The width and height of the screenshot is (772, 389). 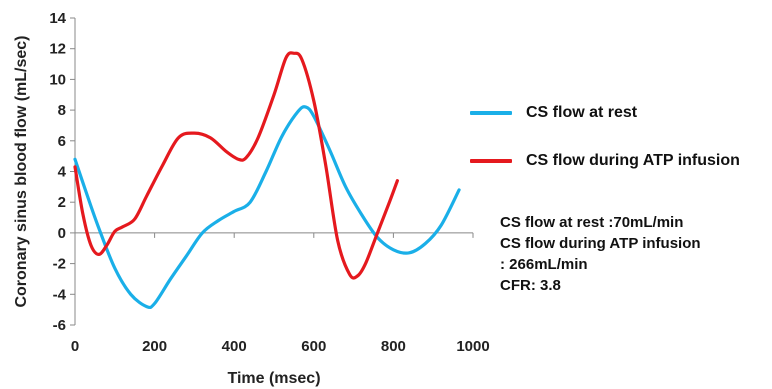 What do you see at coordinates (530, 285) in the screenshot?
I see `annotation-cfr: CFR: 3.8` at bounding box center [530, 285].